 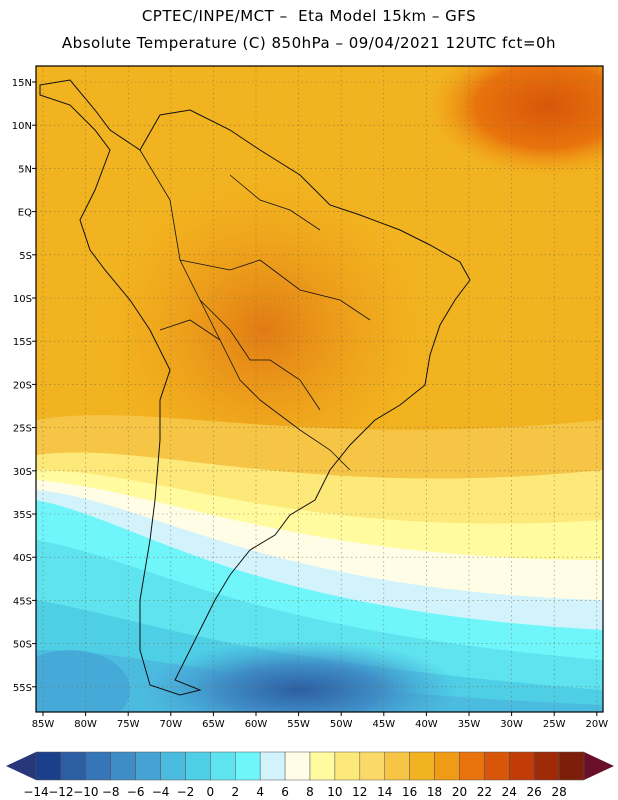 I want to click on colorbar-label: 6, so click(x=285, y=792).